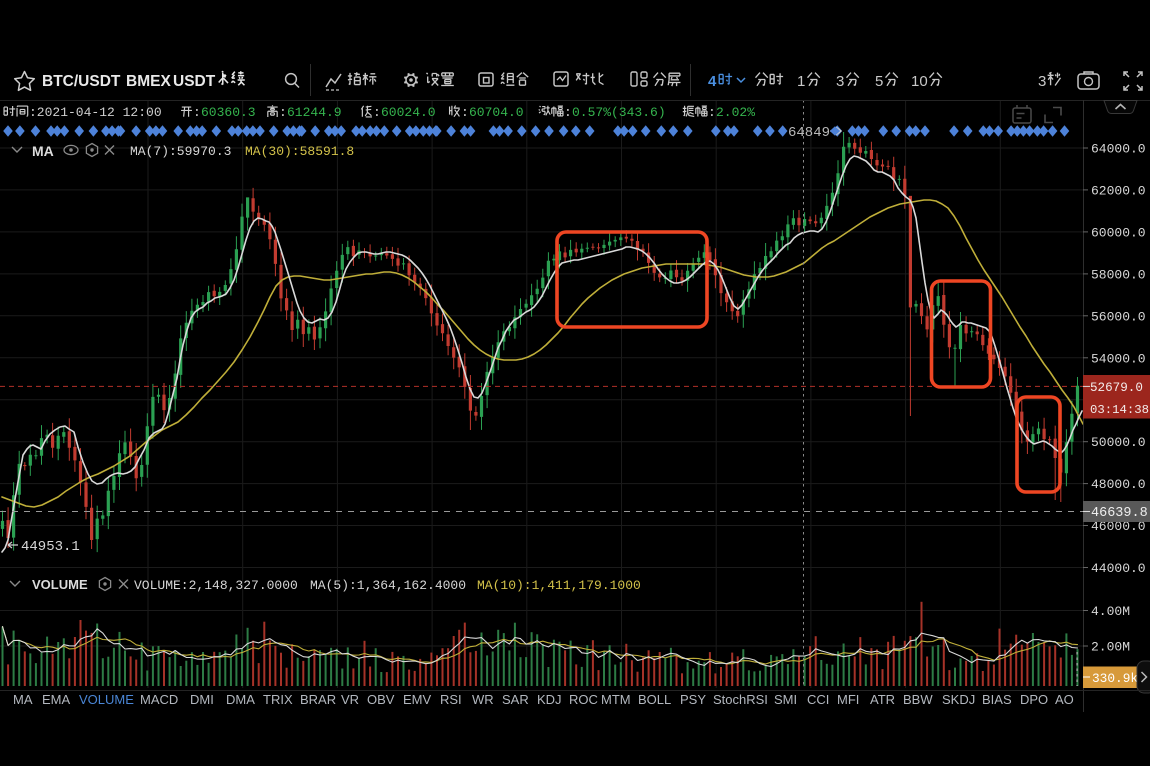 This screenshot has width=1150, height=766. Describe the element at coordinates (882, 699) in the screenshot. I see `svg-text: ATR` at that location.